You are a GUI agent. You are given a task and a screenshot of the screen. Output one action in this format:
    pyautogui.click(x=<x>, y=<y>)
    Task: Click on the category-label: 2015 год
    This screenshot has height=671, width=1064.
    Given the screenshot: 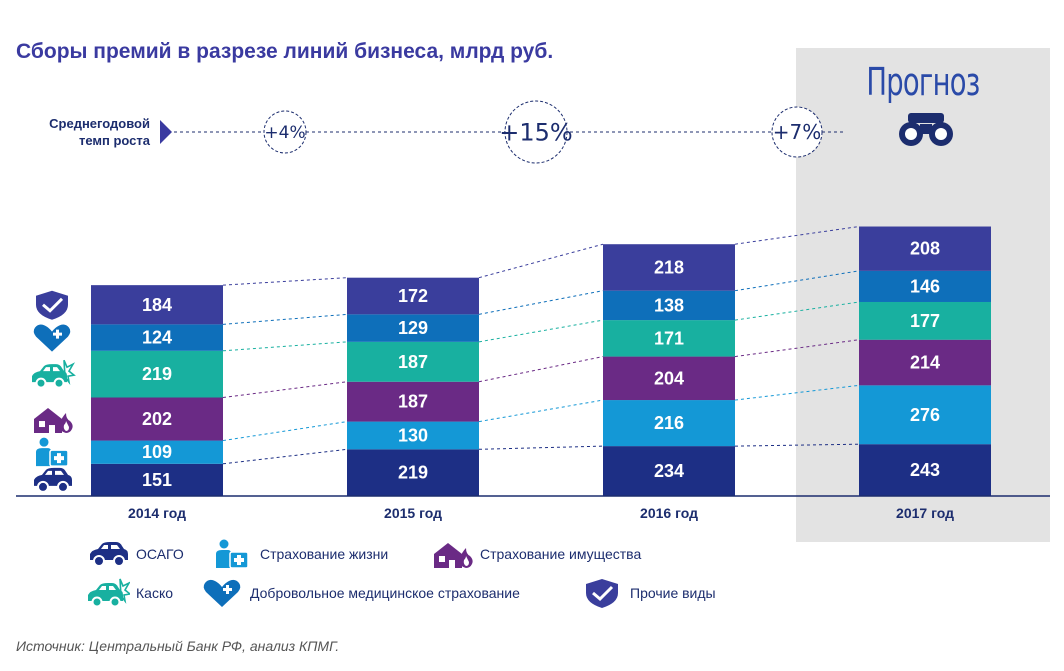 What is the action you would take?
    pyautogui.click(x=413, y=513)
    